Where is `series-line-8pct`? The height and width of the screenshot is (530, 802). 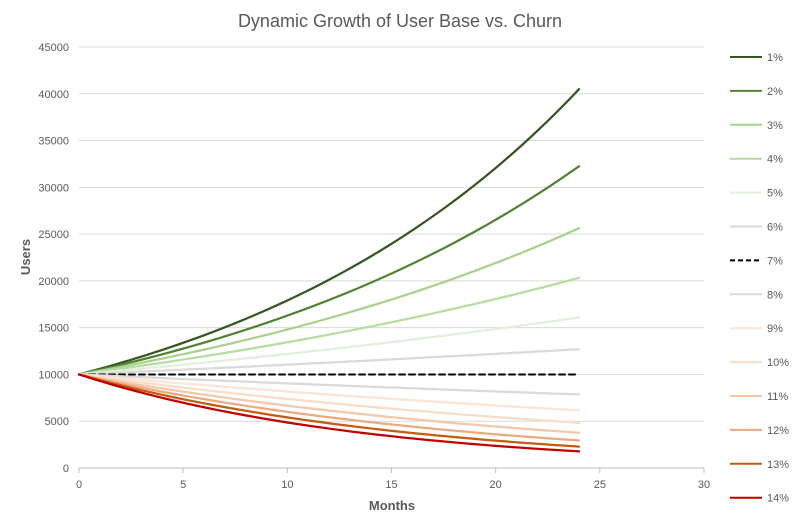 series-line-8pct is located at coordinates (329, 384).